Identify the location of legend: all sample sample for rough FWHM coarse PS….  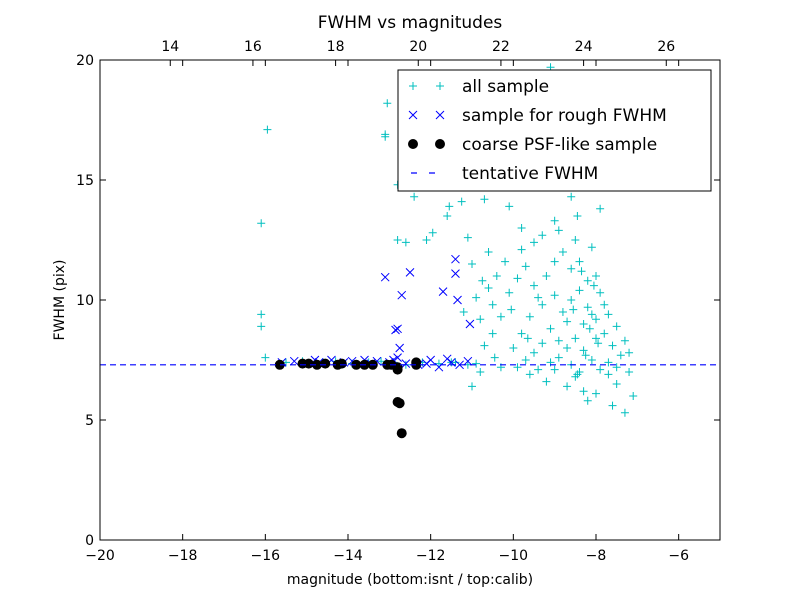
(554, 130).